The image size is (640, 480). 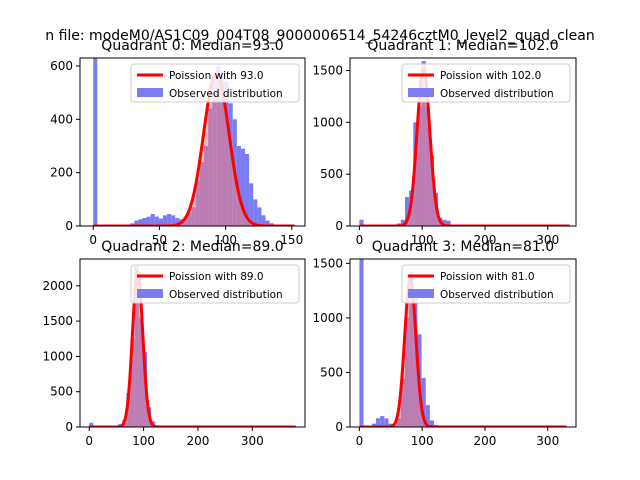 I want to click on legend: Poission with 81.0 Observed distribution, so click(x=486, y=284).